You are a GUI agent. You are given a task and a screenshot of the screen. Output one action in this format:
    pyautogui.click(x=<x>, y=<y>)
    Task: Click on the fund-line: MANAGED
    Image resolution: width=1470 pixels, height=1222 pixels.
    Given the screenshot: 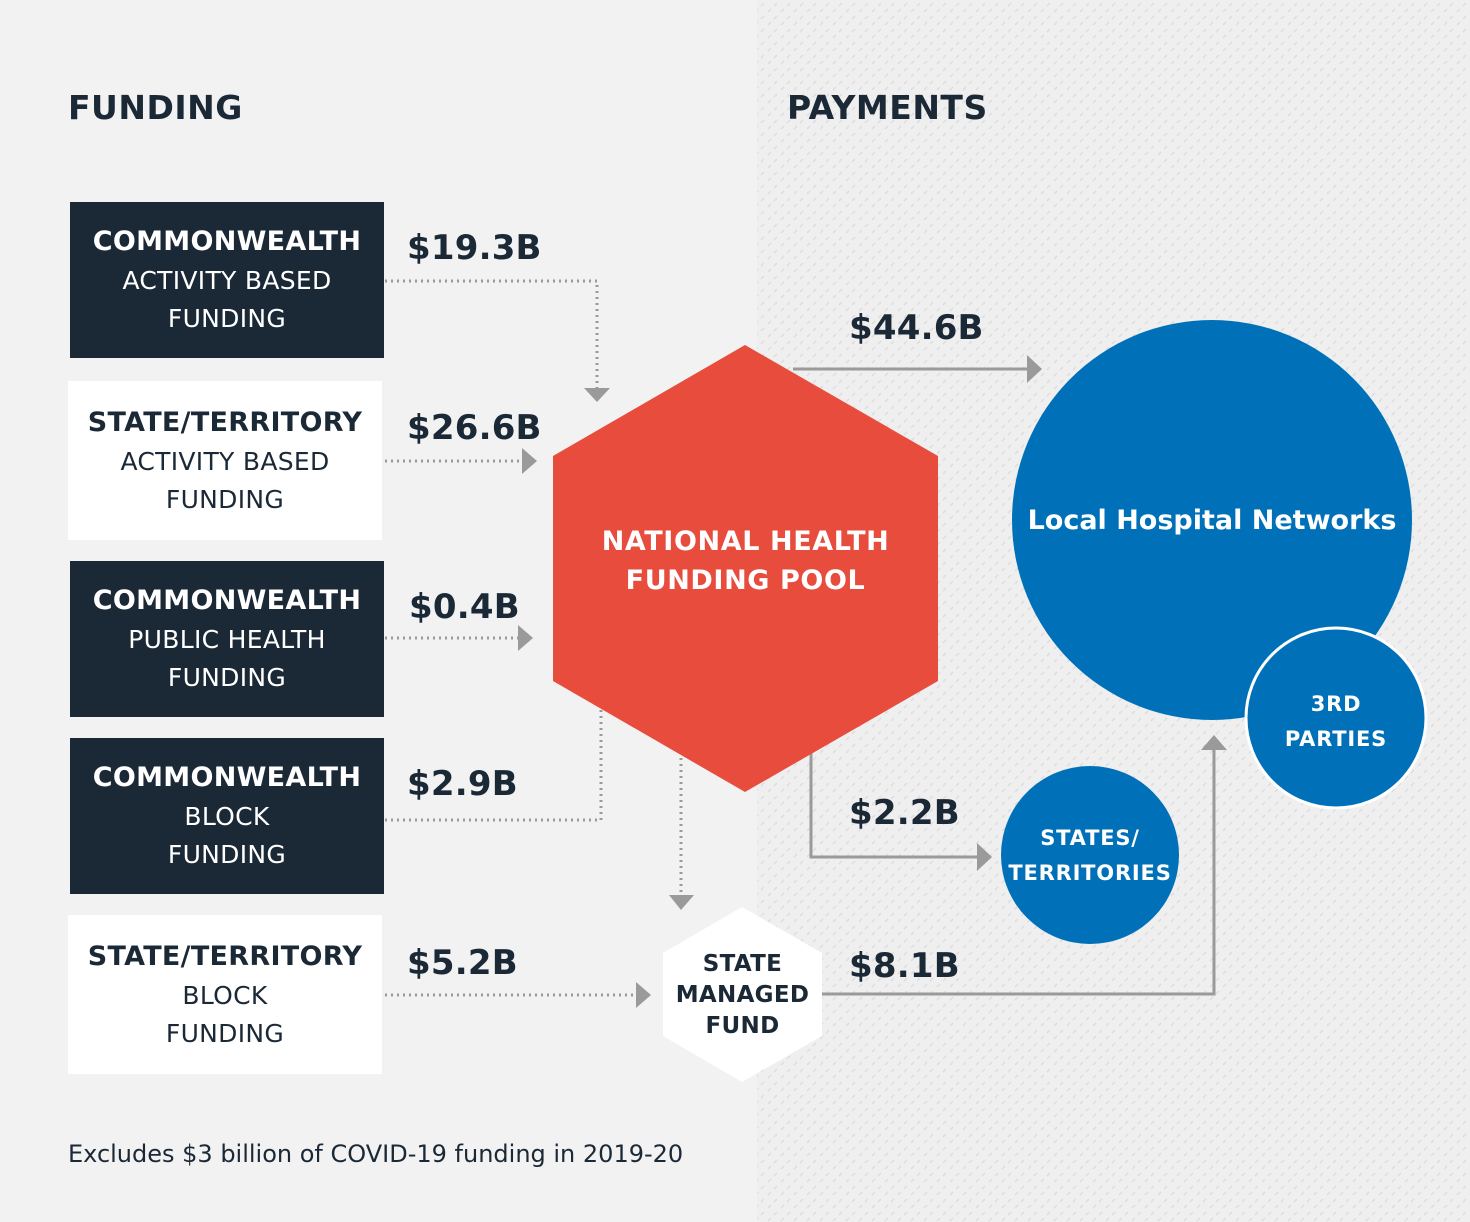 What is the action you would take?
    pyautogui.click(x=742, y=995)
    